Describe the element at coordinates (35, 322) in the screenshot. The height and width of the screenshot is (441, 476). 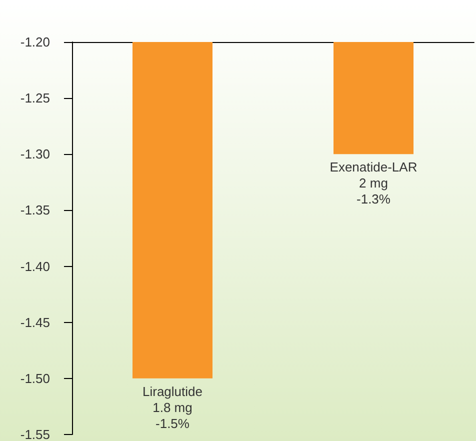
I see `y-tick-label: -1.45` at that location.